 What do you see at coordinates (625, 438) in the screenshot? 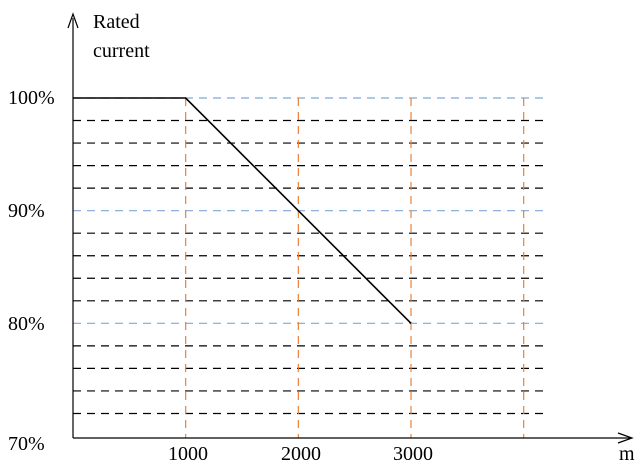
I see `x-axis-arrow` at bounding box center [625, 438].